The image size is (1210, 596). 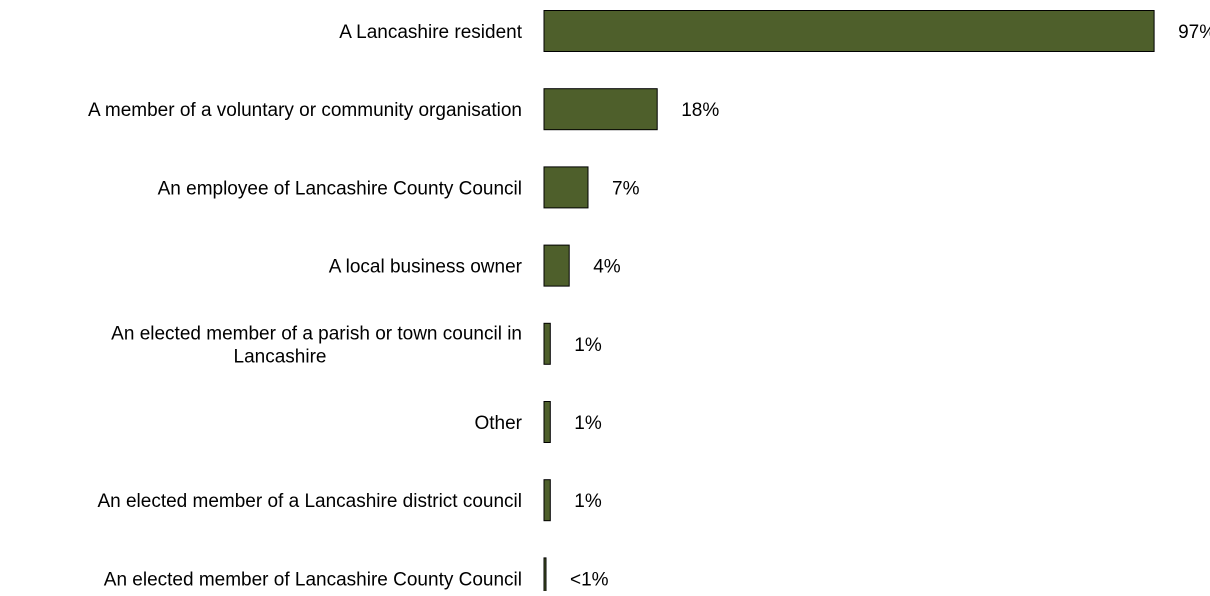 What do you see at coordinates (1194, 32) in the screenshot?
I see `value-label: 97%` at bounding box center [1194, 32].